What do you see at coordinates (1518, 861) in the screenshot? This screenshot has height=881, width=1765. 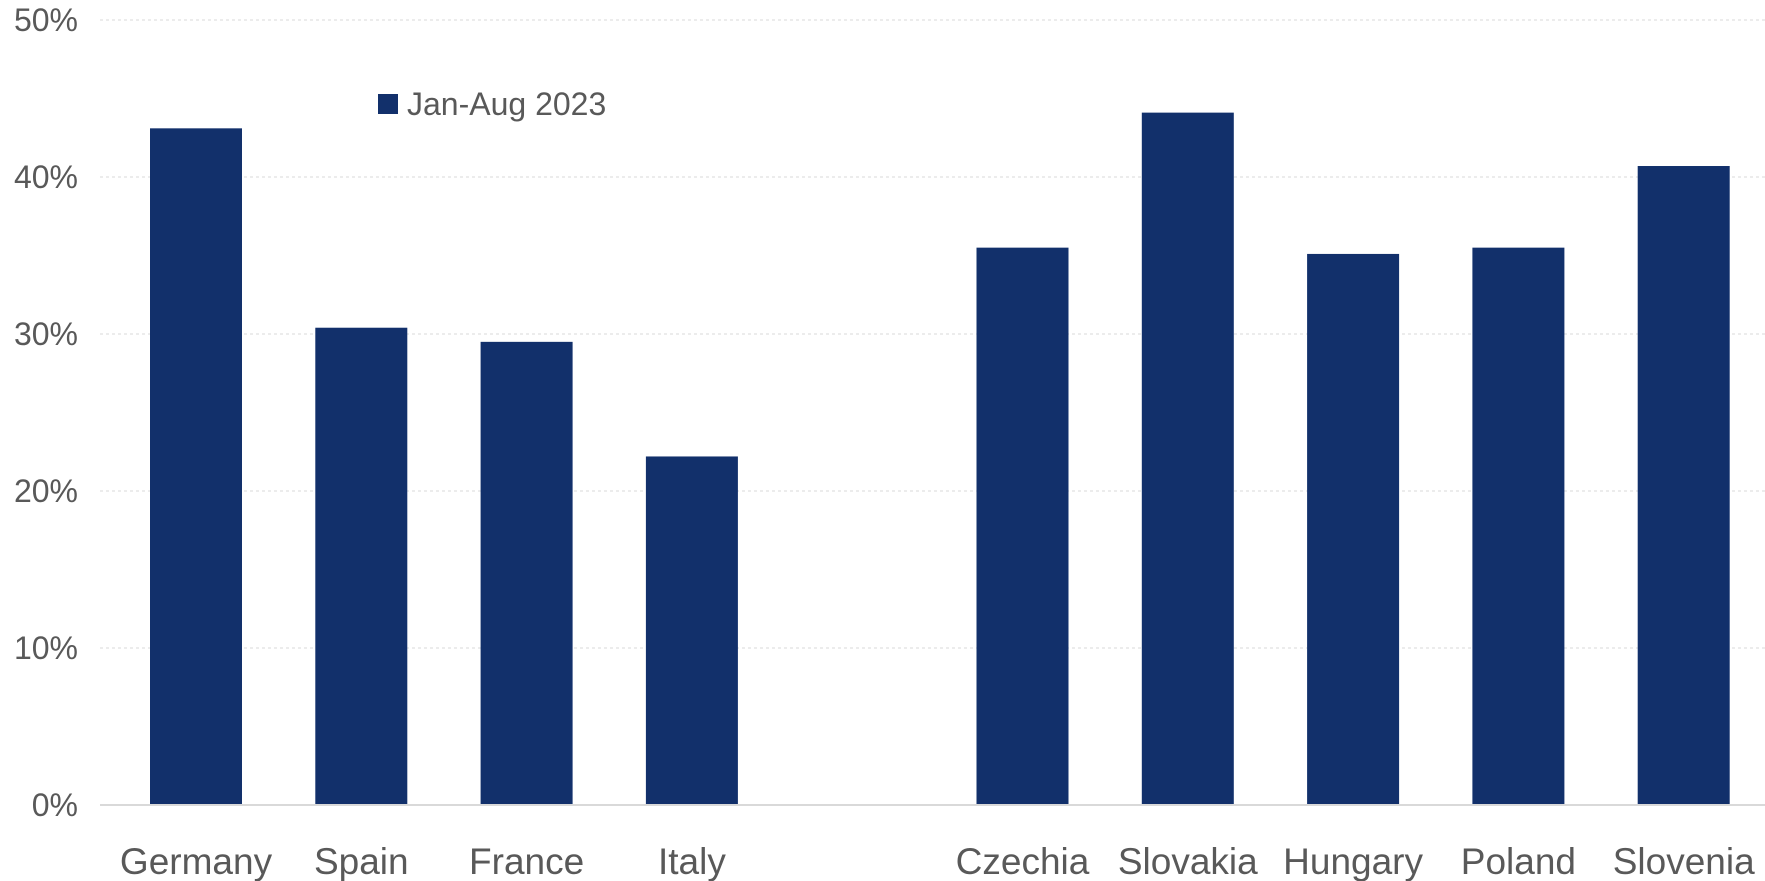 I see `x-category-label: Poland` at bounding box center [1518, 861].